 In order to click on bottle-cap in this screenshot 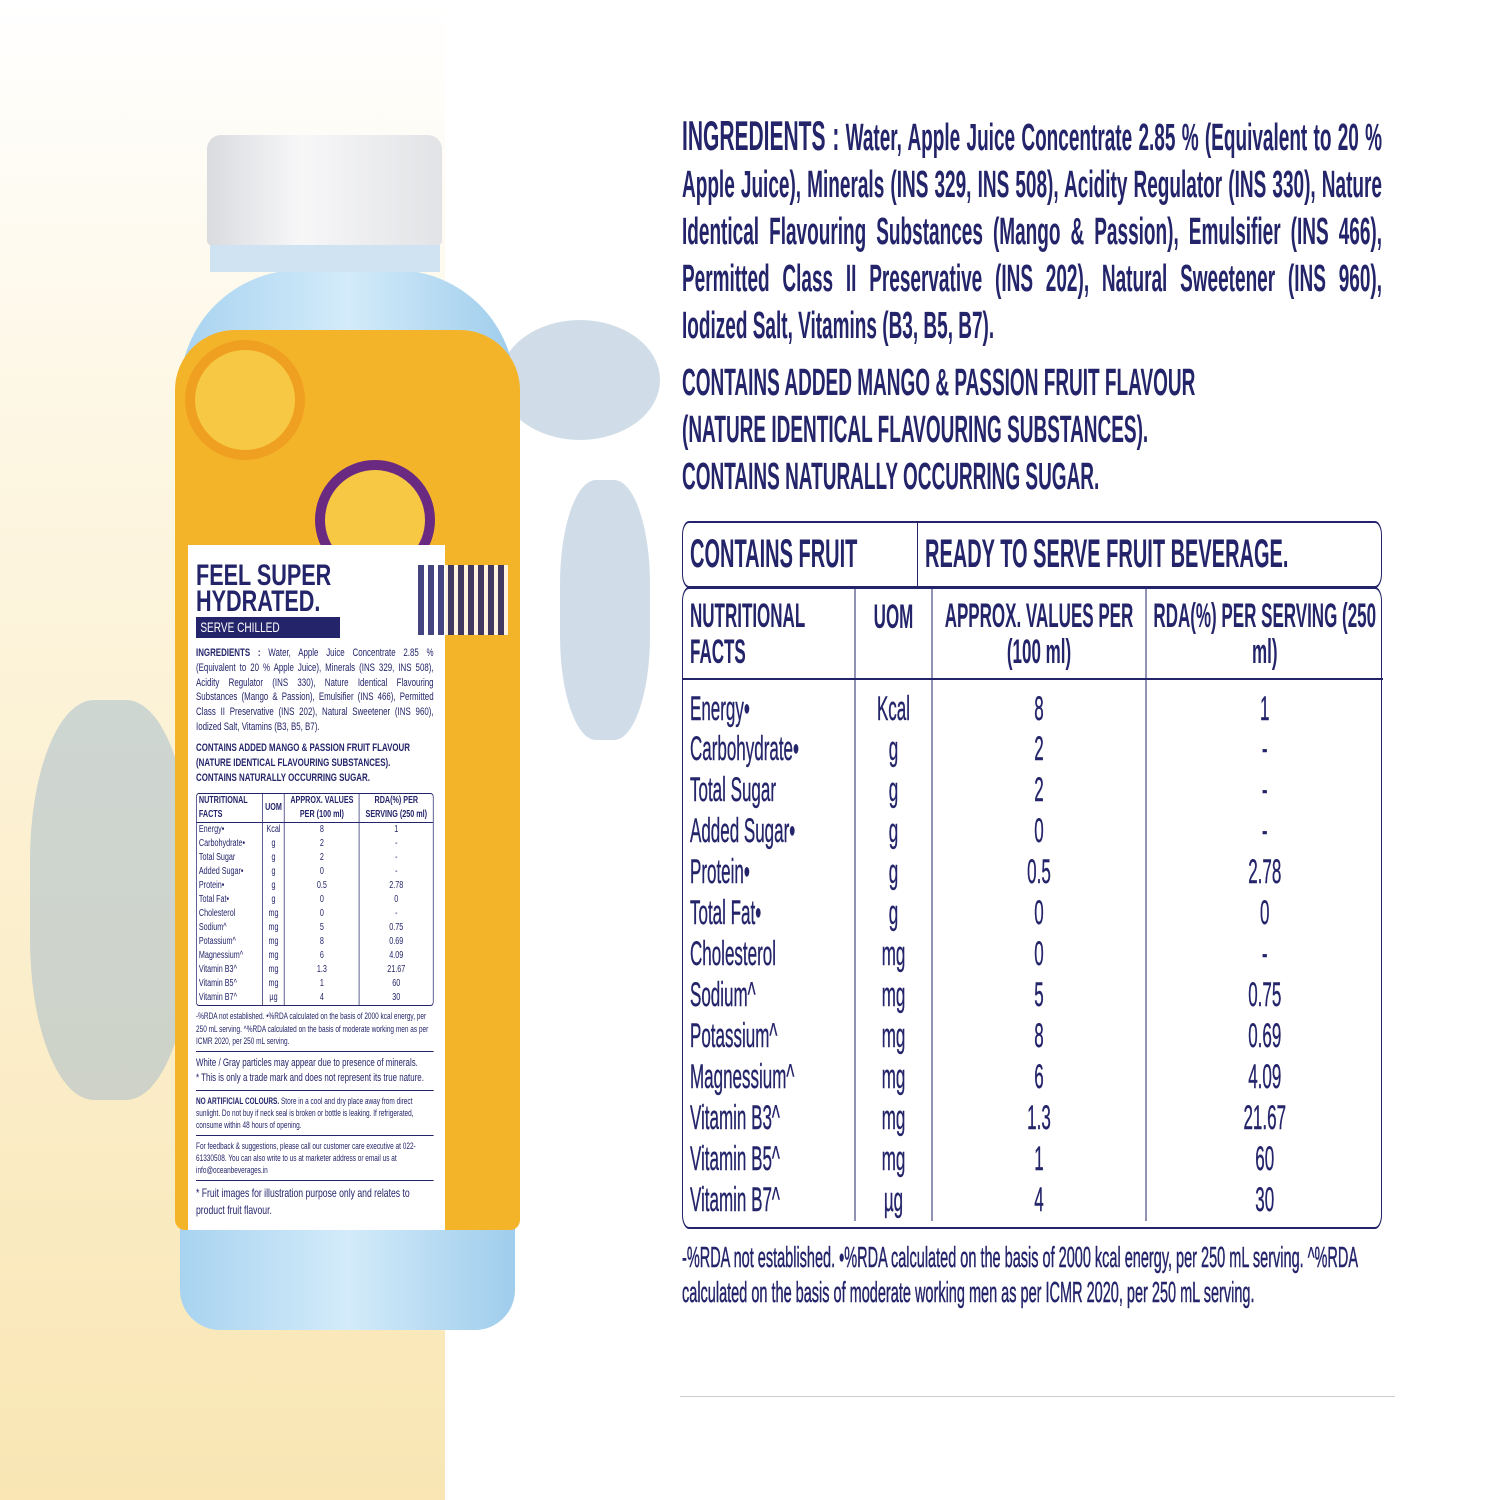, I will do `click(324, 190)`.